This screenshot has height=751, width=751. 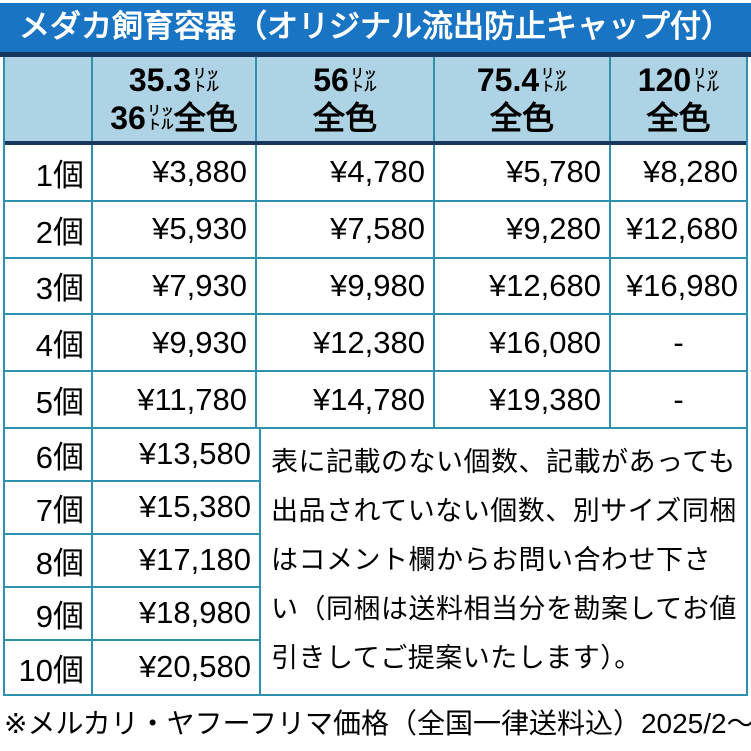 I want to click on price-cell: ¥9,930, so click(x=175, y=343).